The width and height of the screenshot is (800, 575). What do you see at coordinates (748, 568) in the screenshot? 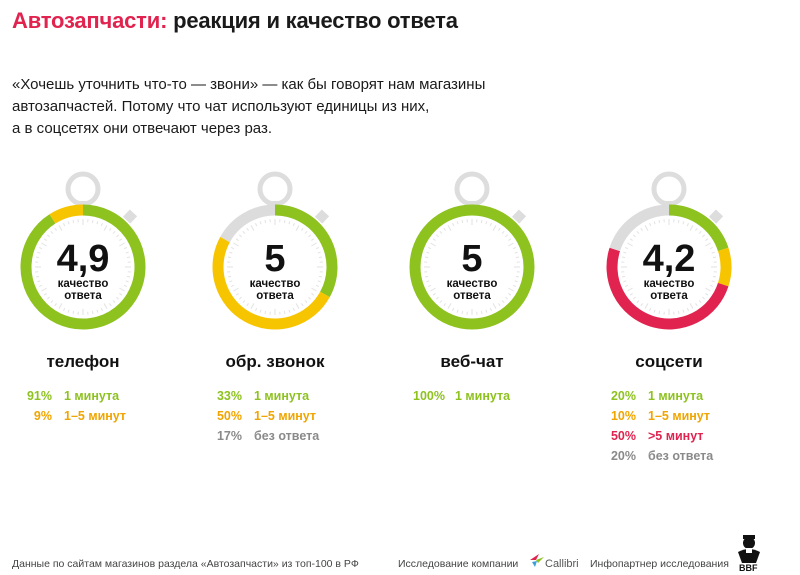
I see `bbf-logo-text: BBF` at bounding box center [748, 568].